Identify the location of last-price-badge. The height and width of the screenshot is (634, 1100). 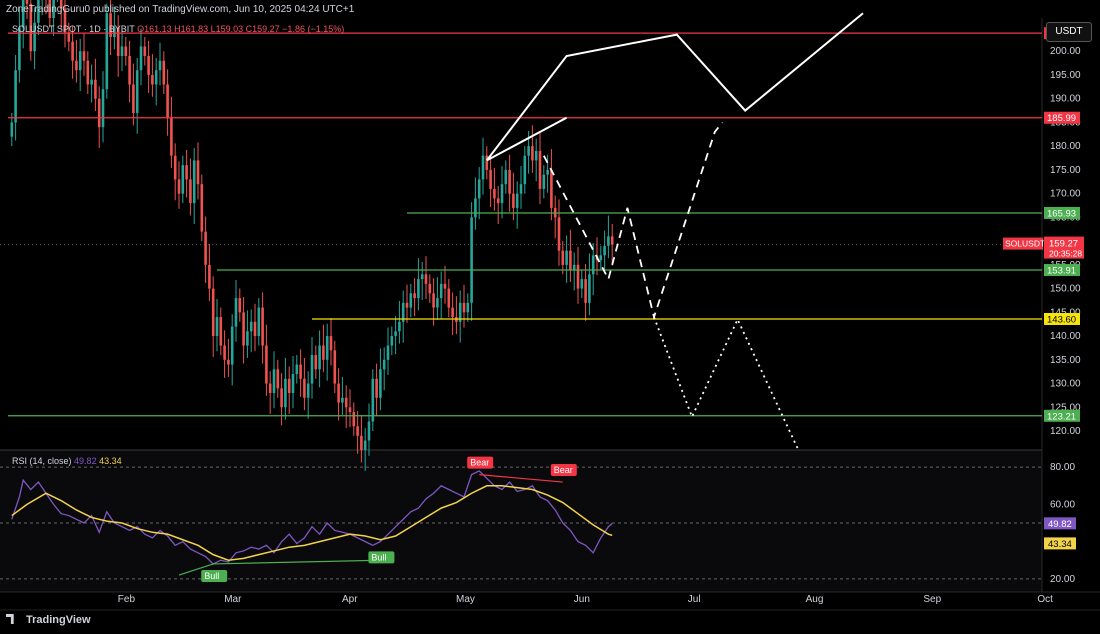
(1064, 247).